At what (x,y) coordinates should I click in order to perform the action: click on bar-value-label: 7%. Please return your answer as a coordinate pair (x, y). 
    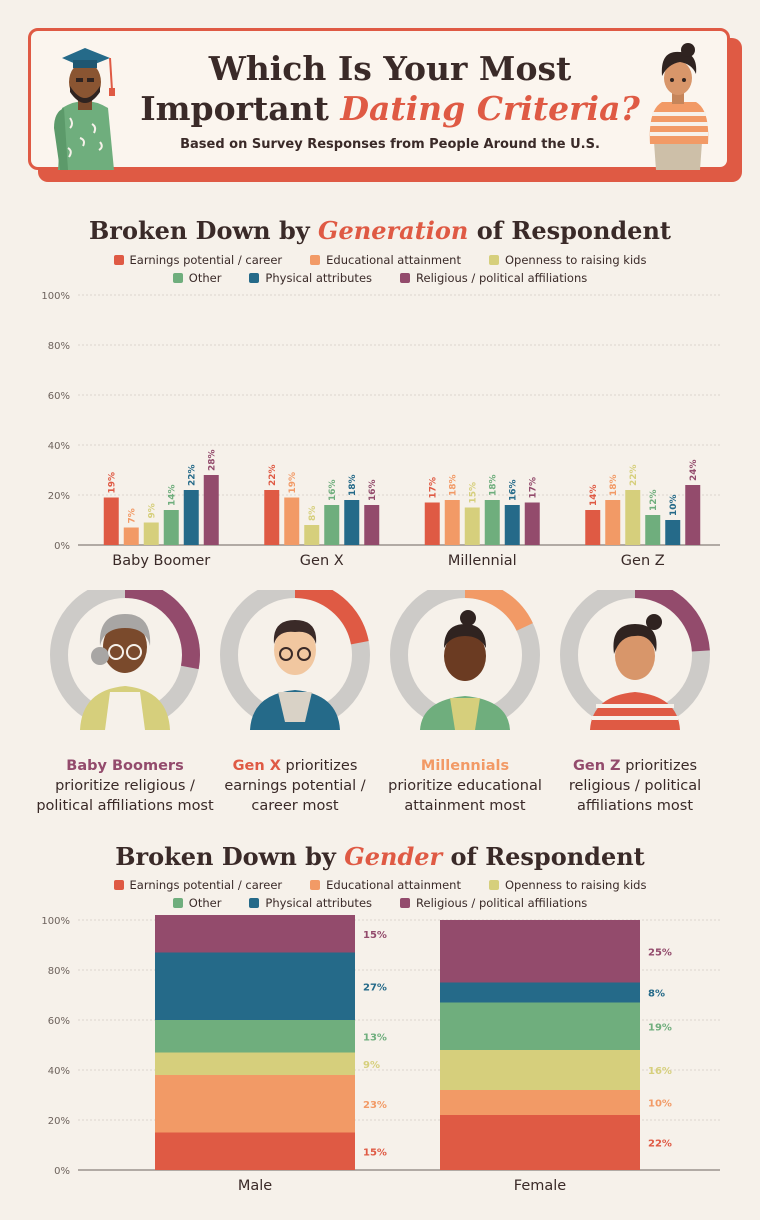
    Looking at the image, I should click on (132, 515).